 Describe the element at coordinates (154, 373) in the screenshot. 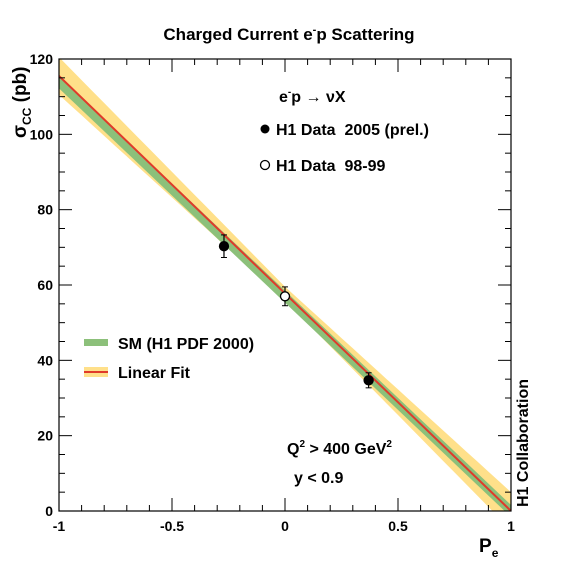

I see `legend-label-fit: Linear Fit` at that location.